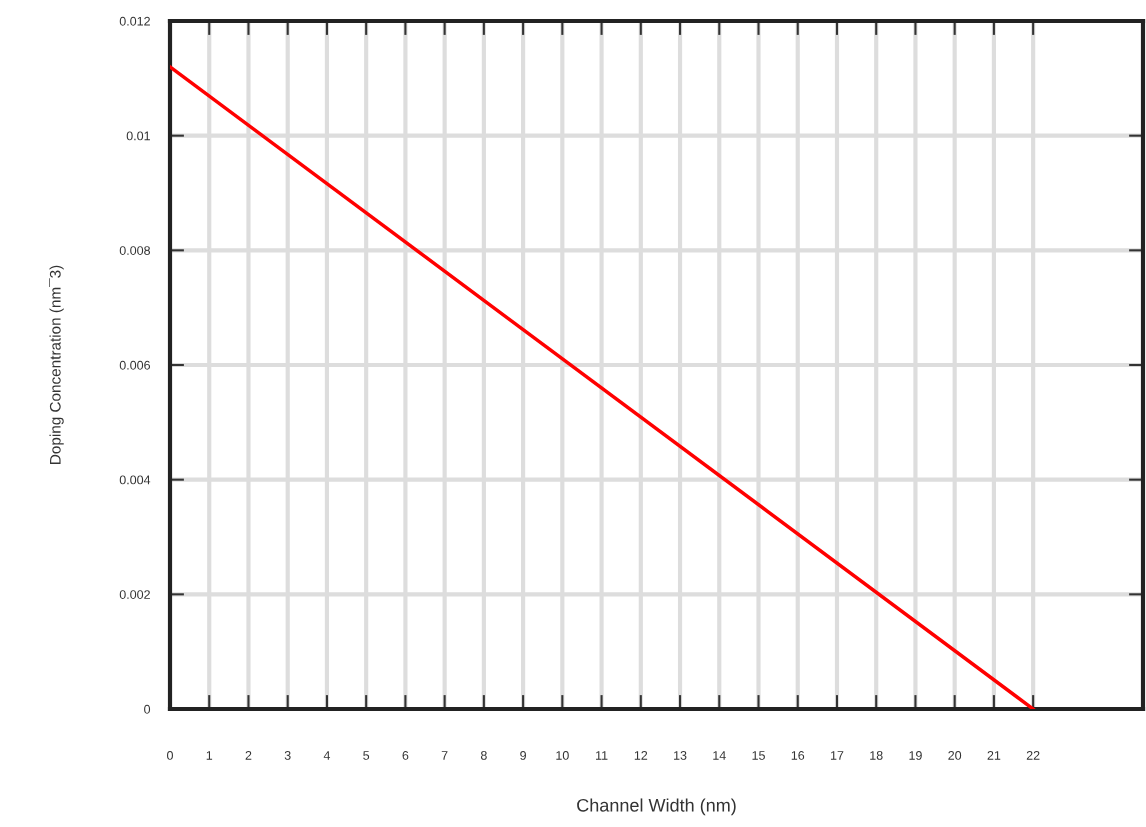  I want to click on x-tick-label: 3, so click(287, 755).